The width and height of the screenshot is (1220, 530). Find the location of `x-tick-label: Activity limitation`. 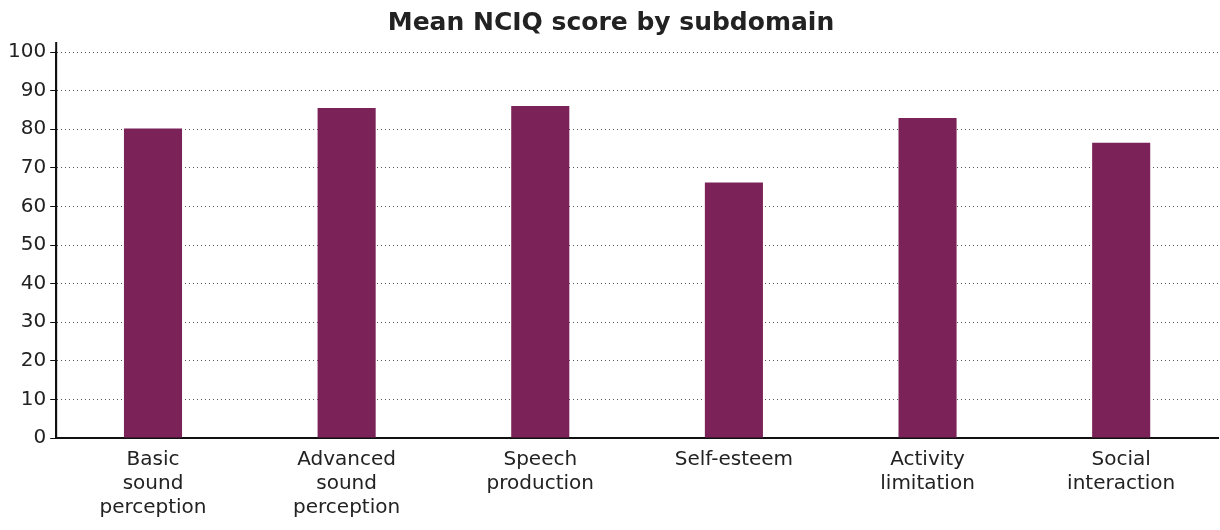

x-tick-label: Activity limitation is located at coordinates (927, 470).